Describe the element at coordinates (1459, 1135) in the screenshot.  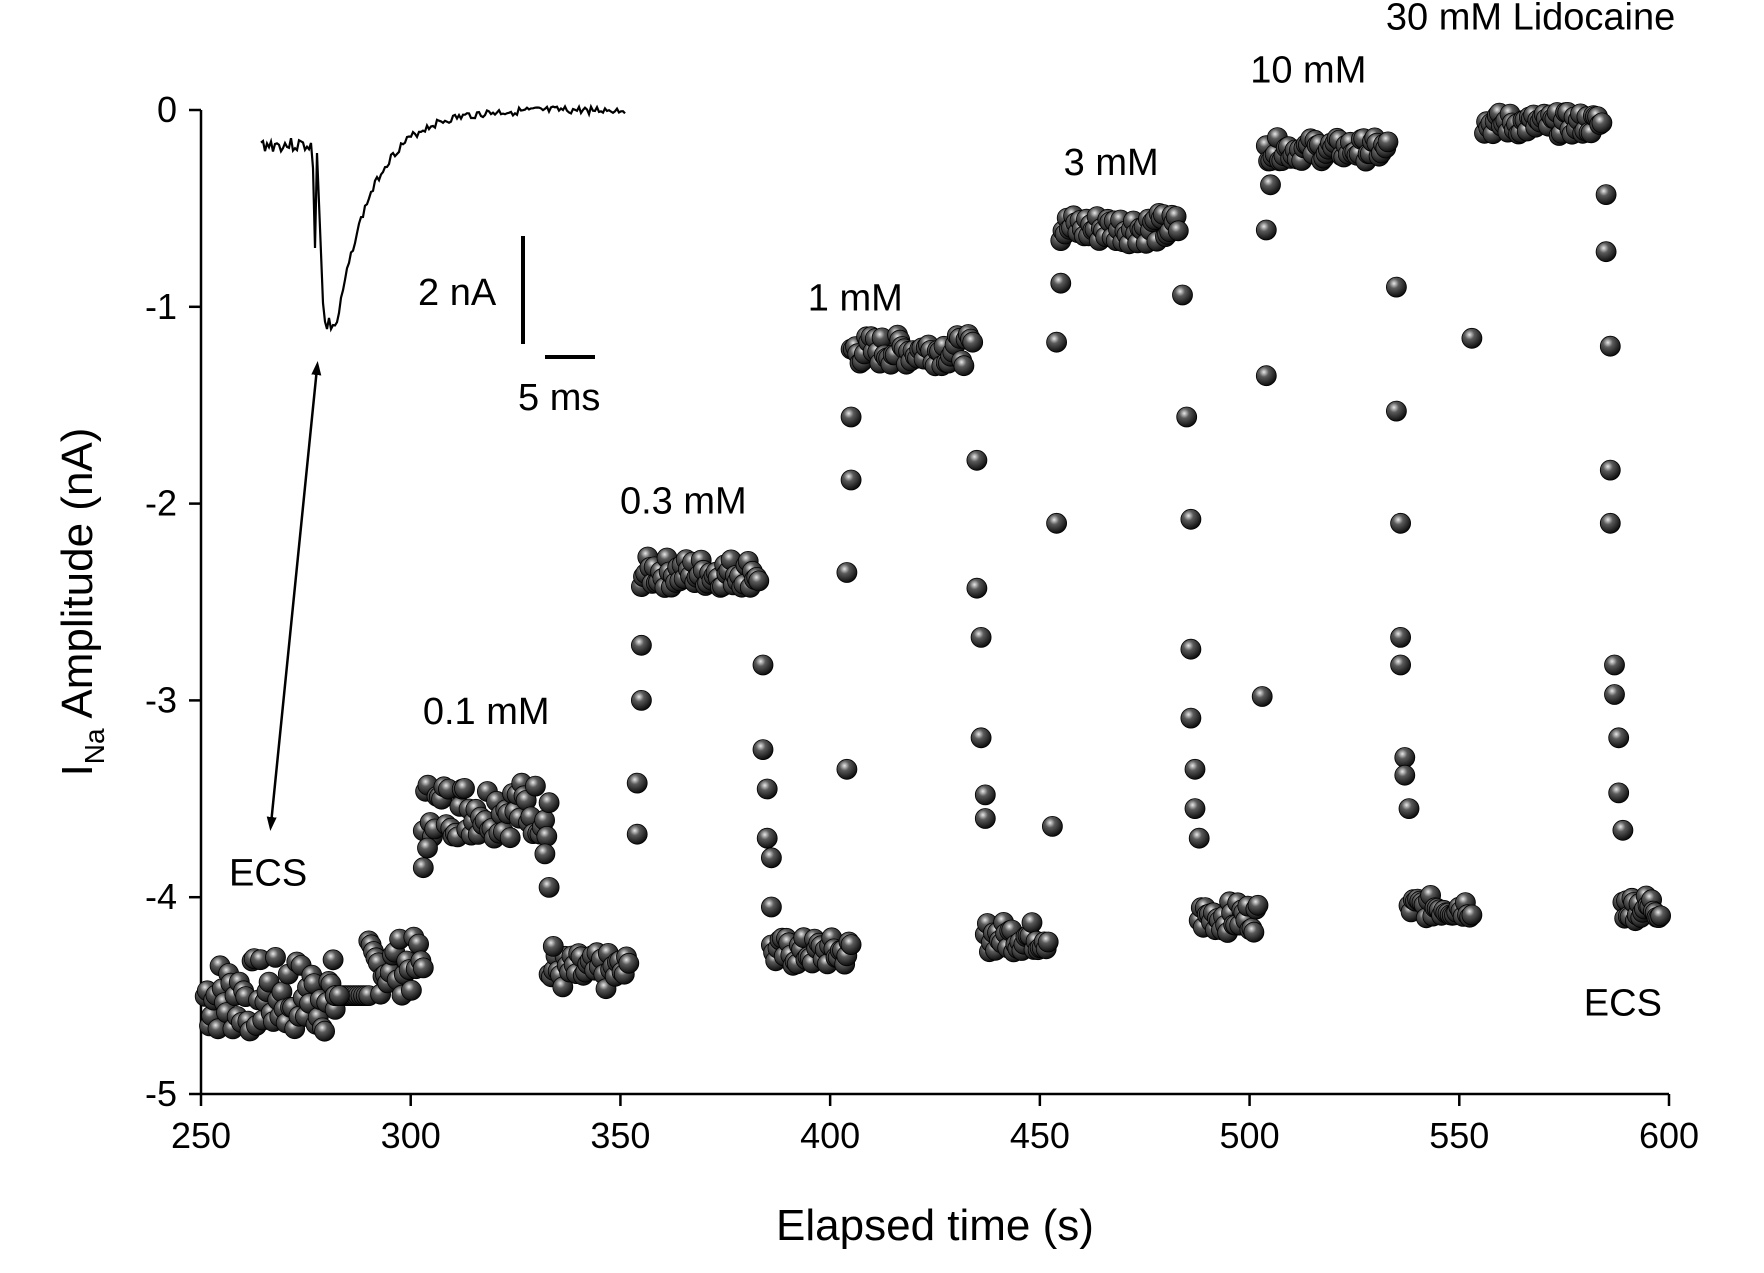
I see `x-tick-label: 550` at that location.